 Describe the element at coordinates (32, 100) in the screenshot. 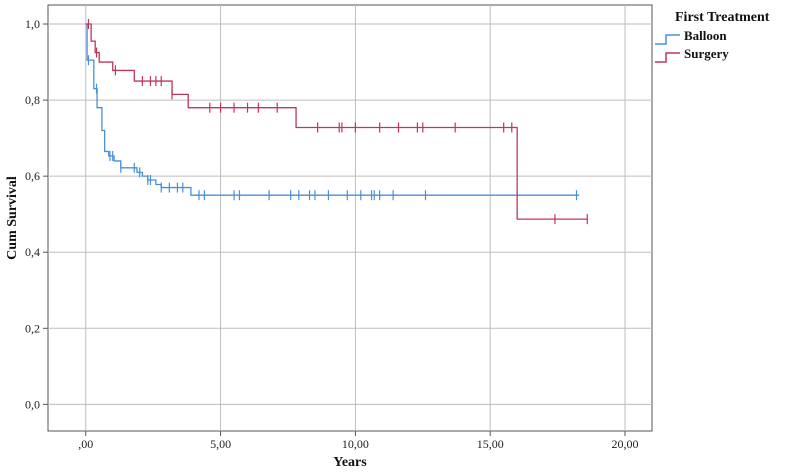

I see `y-tick-label: 0,8` at that location.